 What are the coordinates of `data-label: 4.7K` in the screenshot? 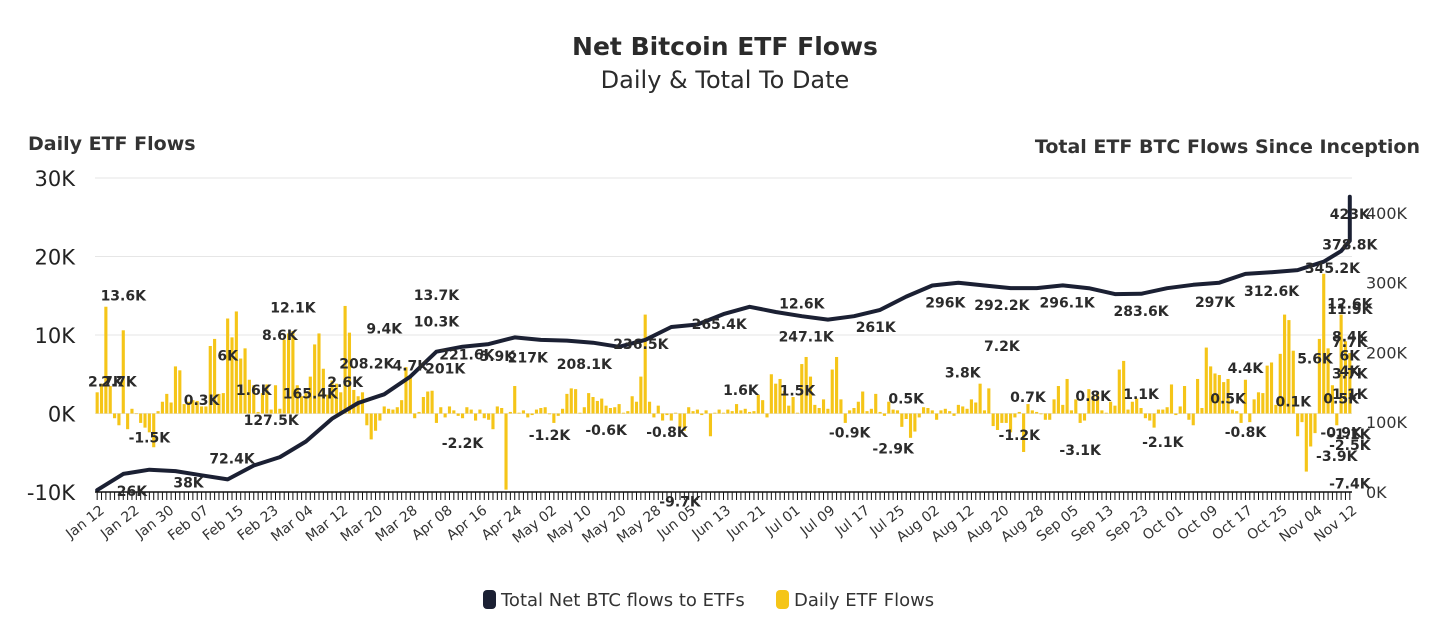 It's located at (411, 367).